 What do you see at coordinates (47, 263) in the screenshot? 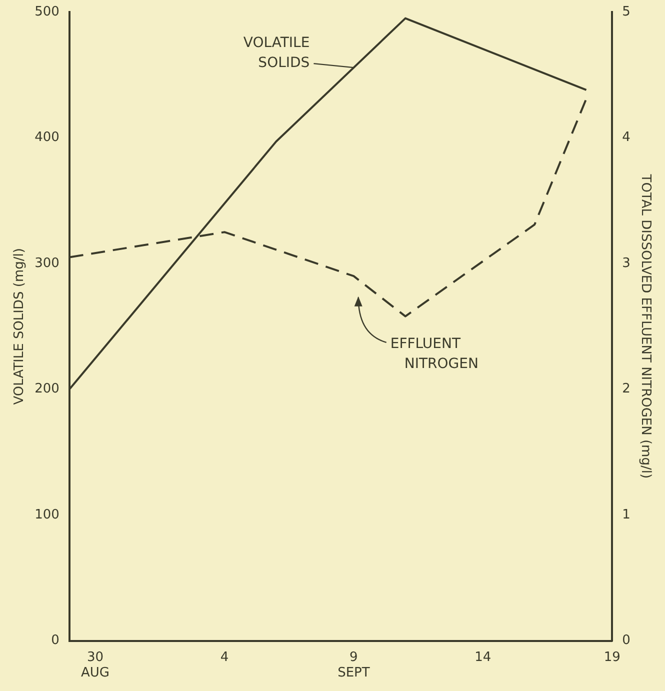
I see `y-tick-label: 300` at bounding box center [47, 263].